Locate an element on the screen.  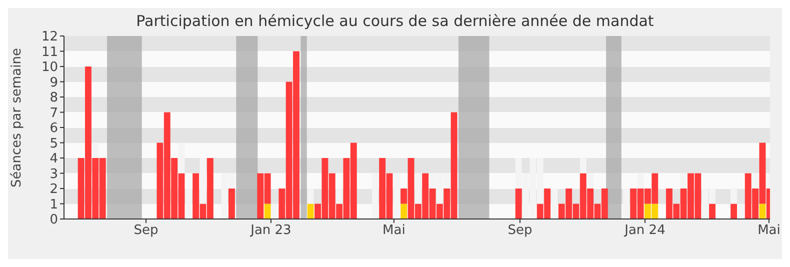
y-tick-label: 1 is located at coordinates (54, 204).